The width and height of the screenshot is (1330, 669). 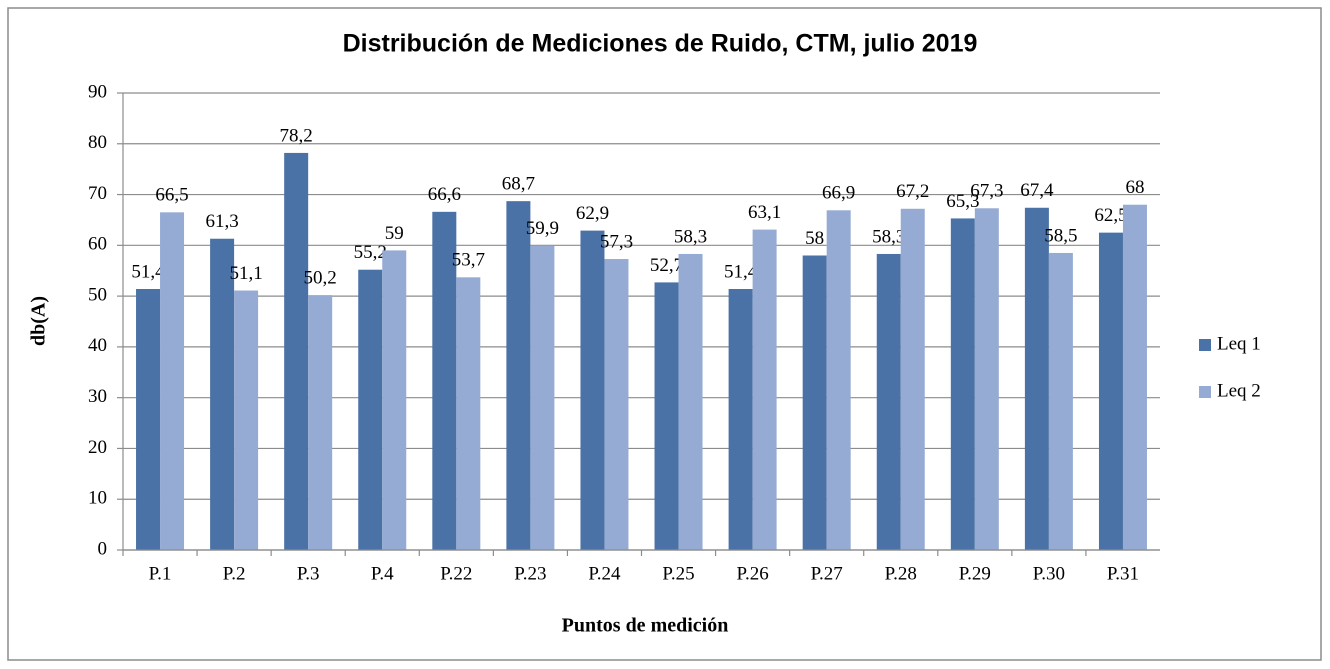 What do you see at coordinates (97, 294) in the screenshot?
I see `y-tick-label: 50` at bounding box center [97, 294].